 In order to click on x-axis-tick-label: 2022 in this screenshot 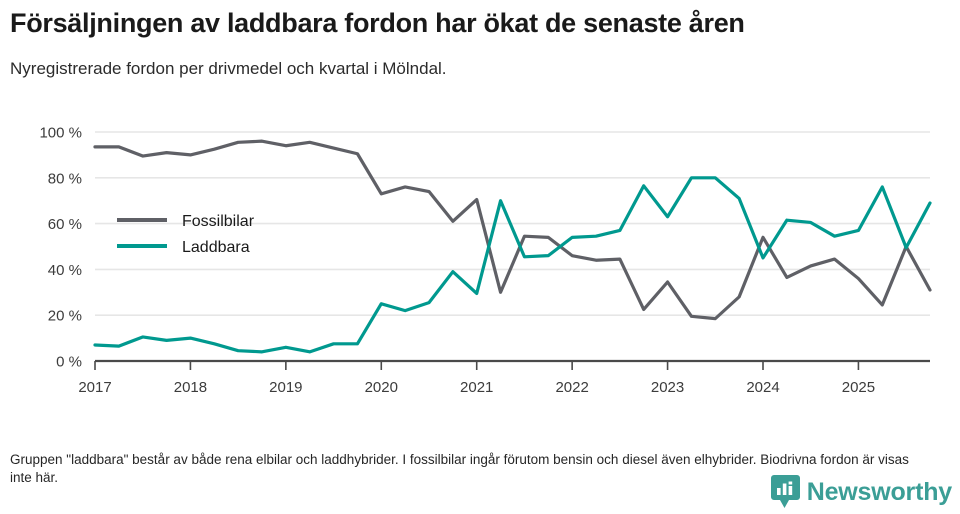, I will do `click(571, 387)`.